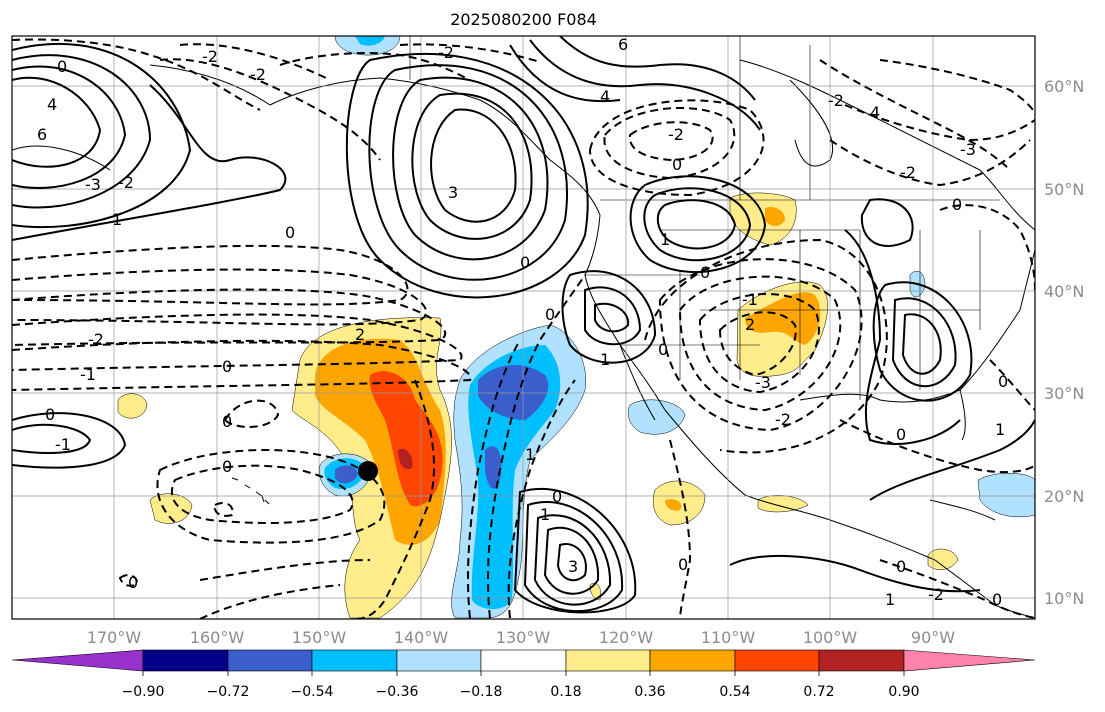 This screenshot has width=1105, height=712. I want to click on shade-mexico-orange, so click(673, 505).